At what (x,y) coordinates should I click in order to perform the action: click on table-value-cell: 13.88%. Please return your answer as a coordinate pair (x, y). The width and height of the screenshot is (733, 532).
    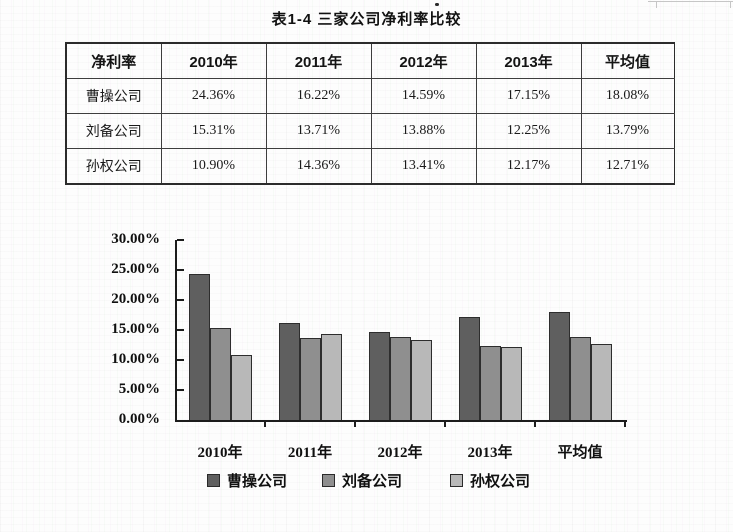
    Looking at the image, I should click on (423, 131).